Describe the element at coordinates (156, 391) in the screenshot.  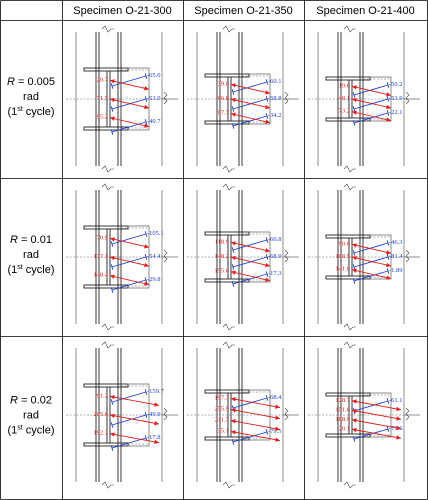
I see `compression-value: -159.7` at that location.